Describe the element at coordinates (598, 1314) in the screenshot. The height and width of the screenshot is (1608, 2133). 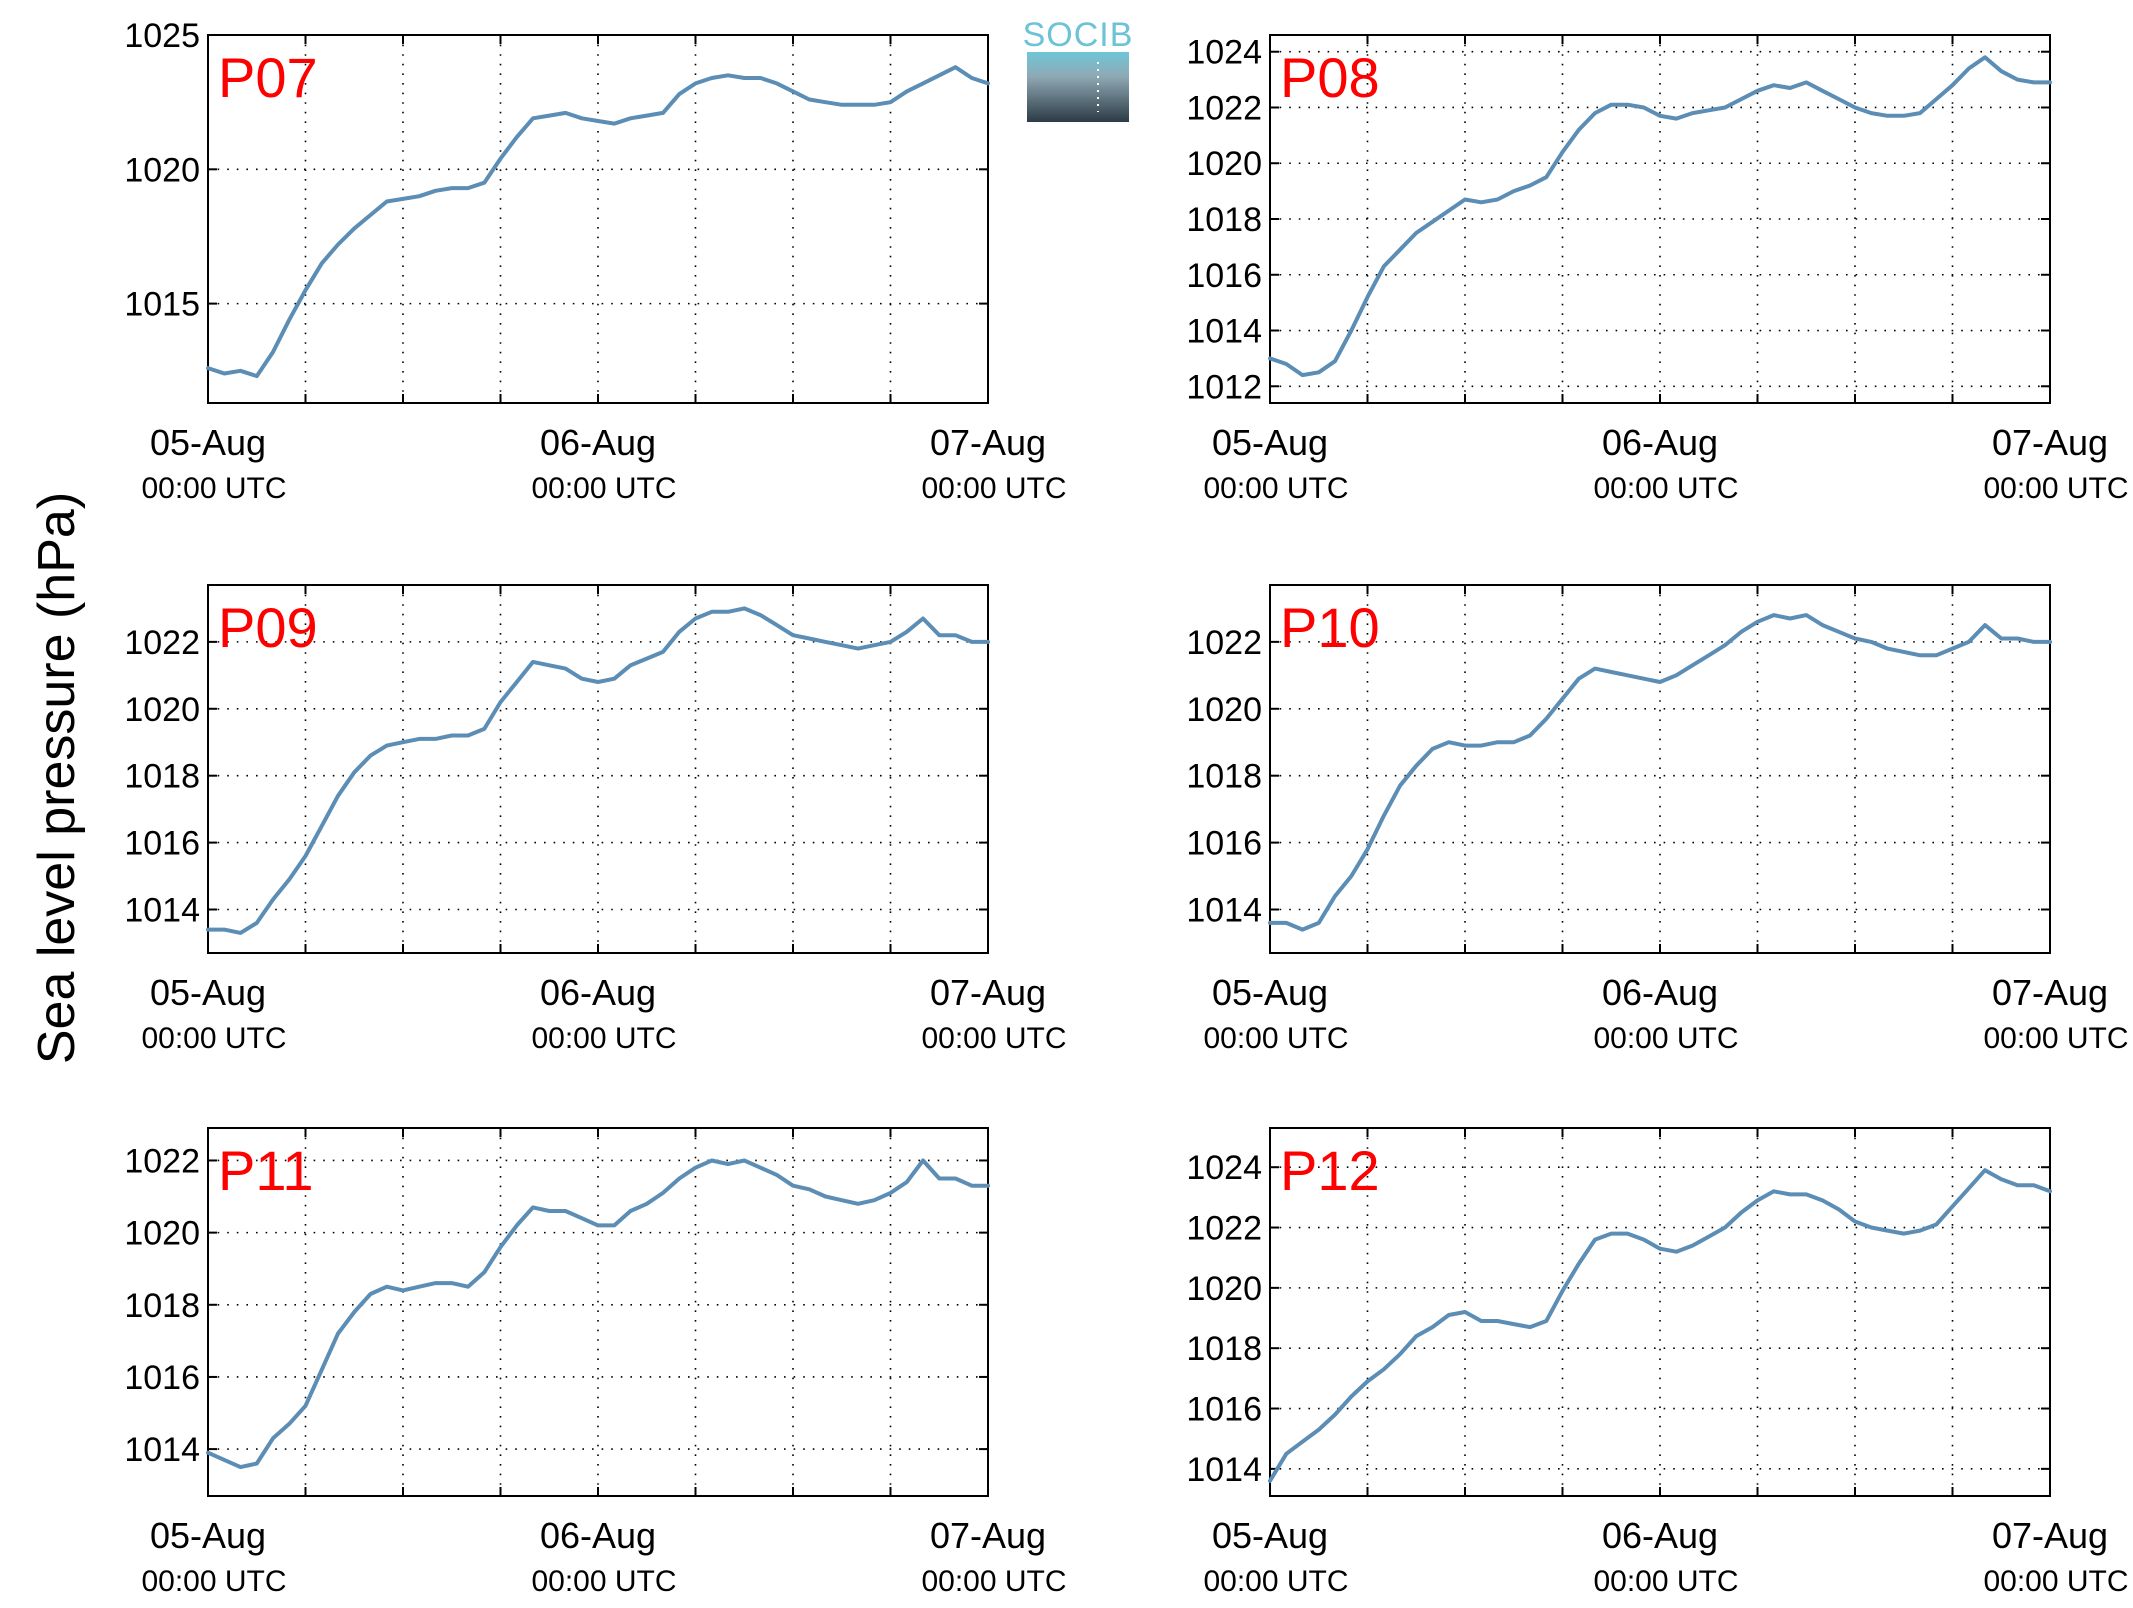
I see `series-line-p11` at that location.